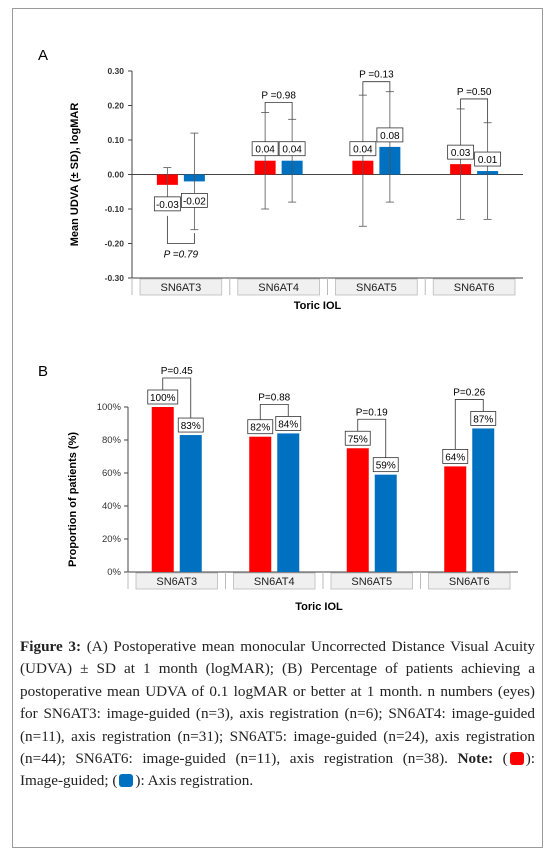 Image resolution: width=557 pixels, height=857 pixels. Describe the element at coordinates (112, 473) in the screenshot. I see `y-tick-label-b: 60%` at that location.